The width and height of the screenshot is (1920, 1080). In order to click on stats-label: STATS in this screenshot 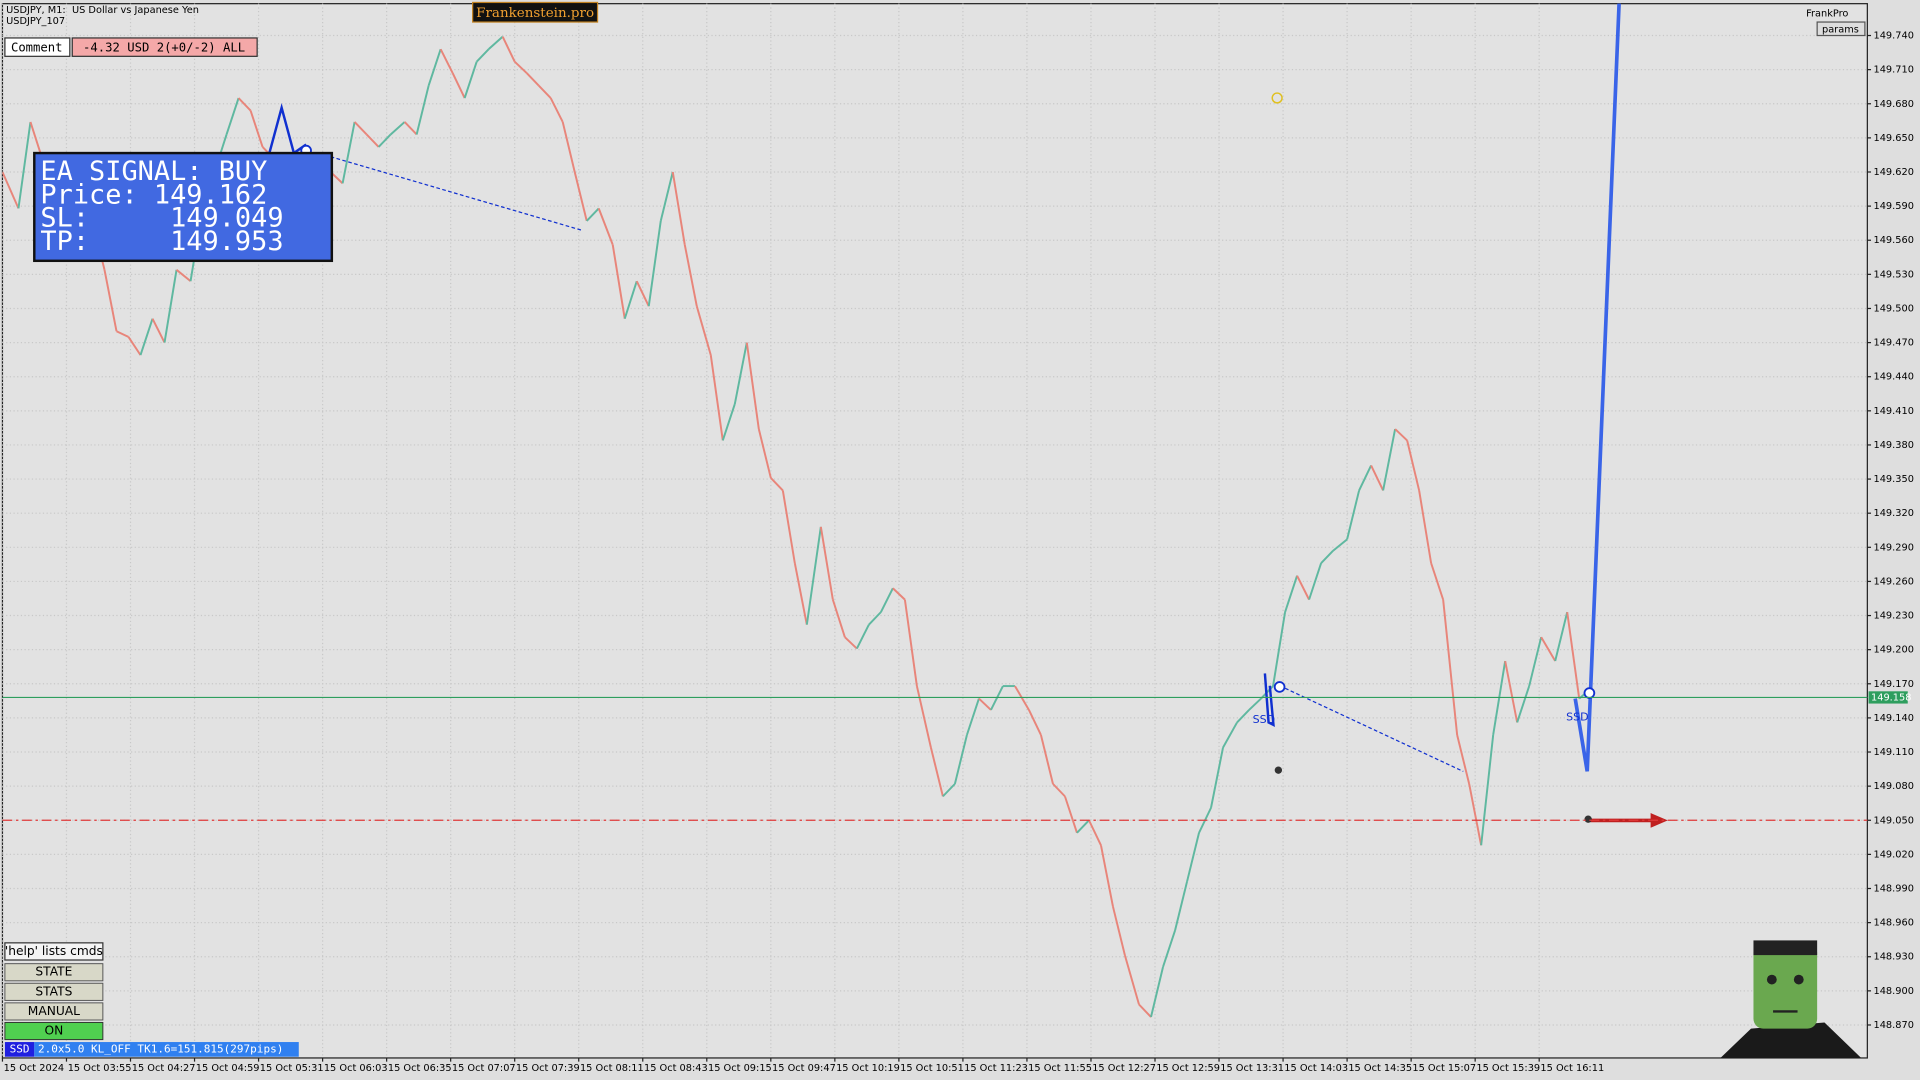, I will do `click(53, 991)`.